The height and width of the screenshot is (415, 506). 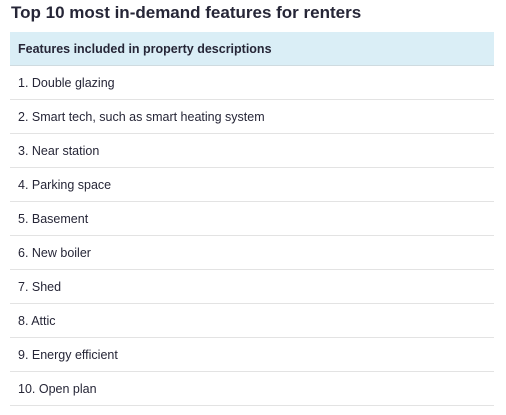 I want to click on table-cell: 6. New boiler, so click(x=252, y=252).